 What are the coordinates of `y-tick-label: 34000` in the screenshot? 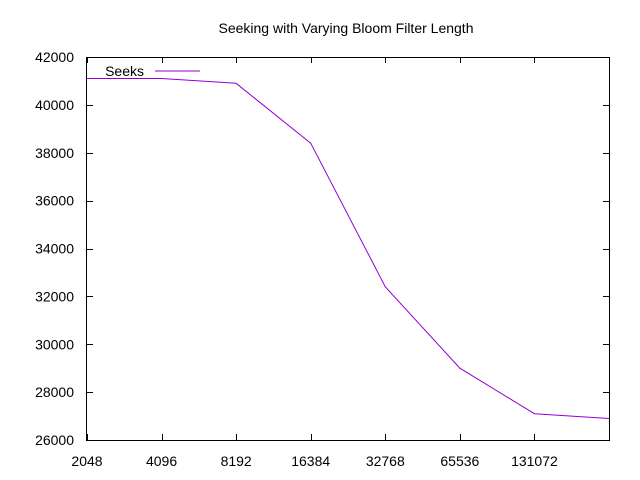 It's located at (54, 249).